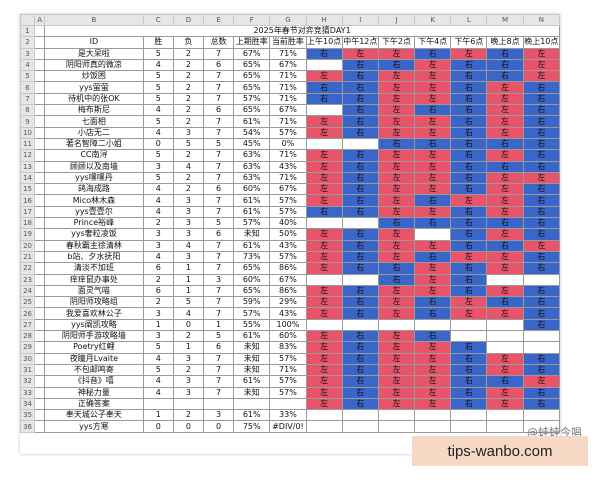  What do you see at coordinates (252, 144) in the screenshot?
I see `cell-prev: 45%` at bounding box center [252, 144].